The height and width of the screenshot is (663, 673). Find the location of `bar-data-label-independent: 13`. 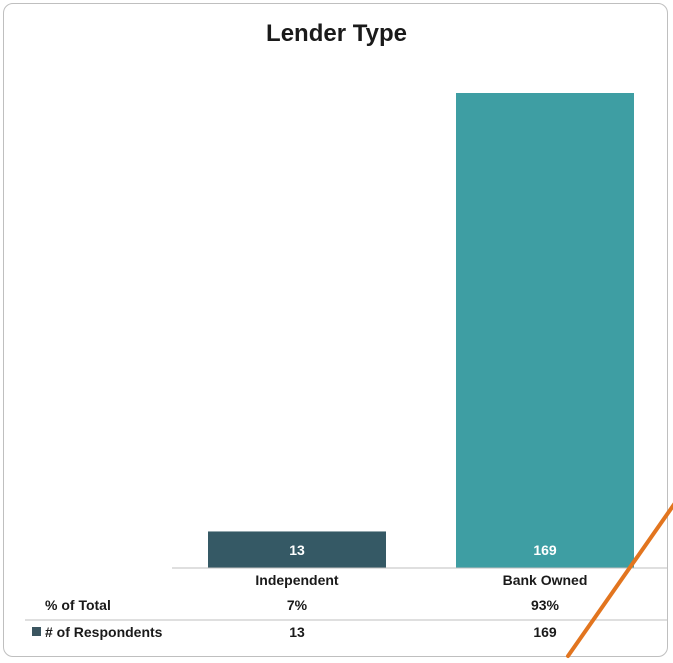

bar-data-label-independent: 13 is located at coordinates (297, 550).